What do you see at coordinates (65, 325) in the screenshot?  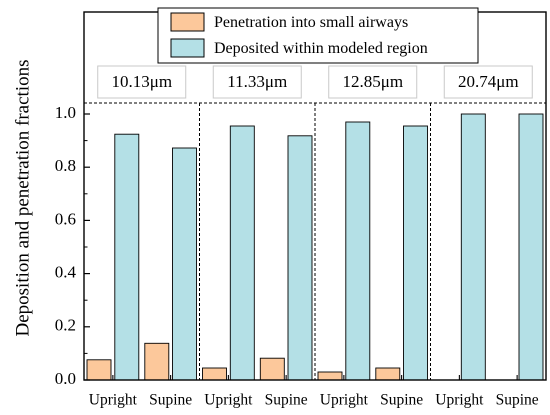 I see `y-tick-label-1: 0.2` at bounding box center [65, 325].